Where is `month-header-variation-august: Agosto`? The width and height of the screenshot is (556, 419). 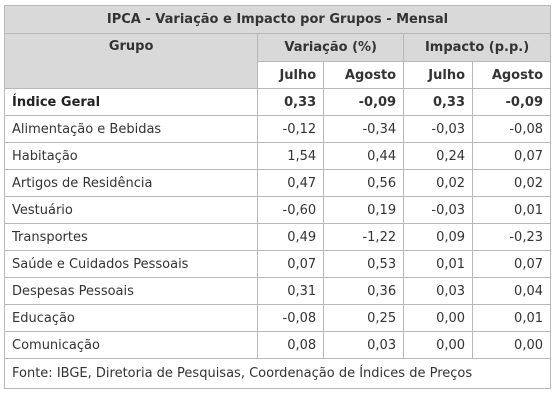
month-header-variation-august: Agosto is located at coordinates (364, 75).